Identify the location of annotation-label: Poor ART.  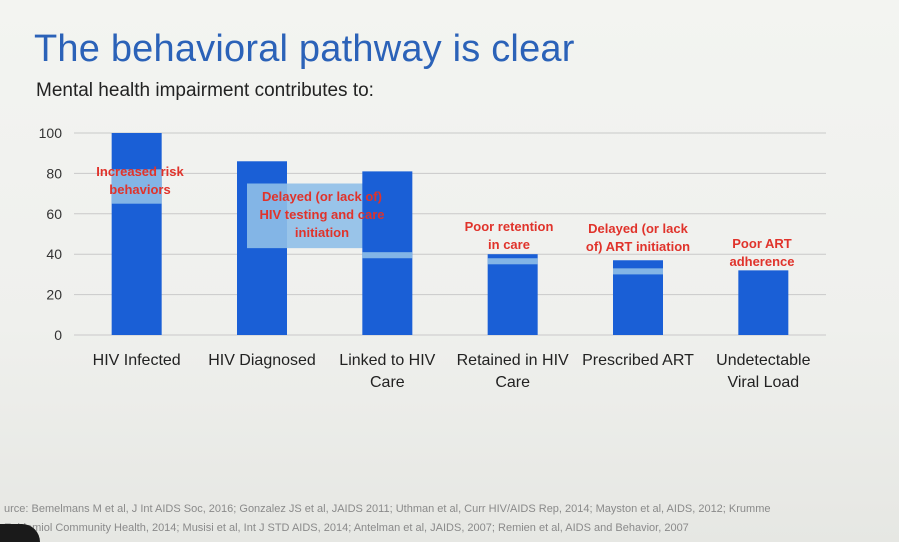
(762, 243).